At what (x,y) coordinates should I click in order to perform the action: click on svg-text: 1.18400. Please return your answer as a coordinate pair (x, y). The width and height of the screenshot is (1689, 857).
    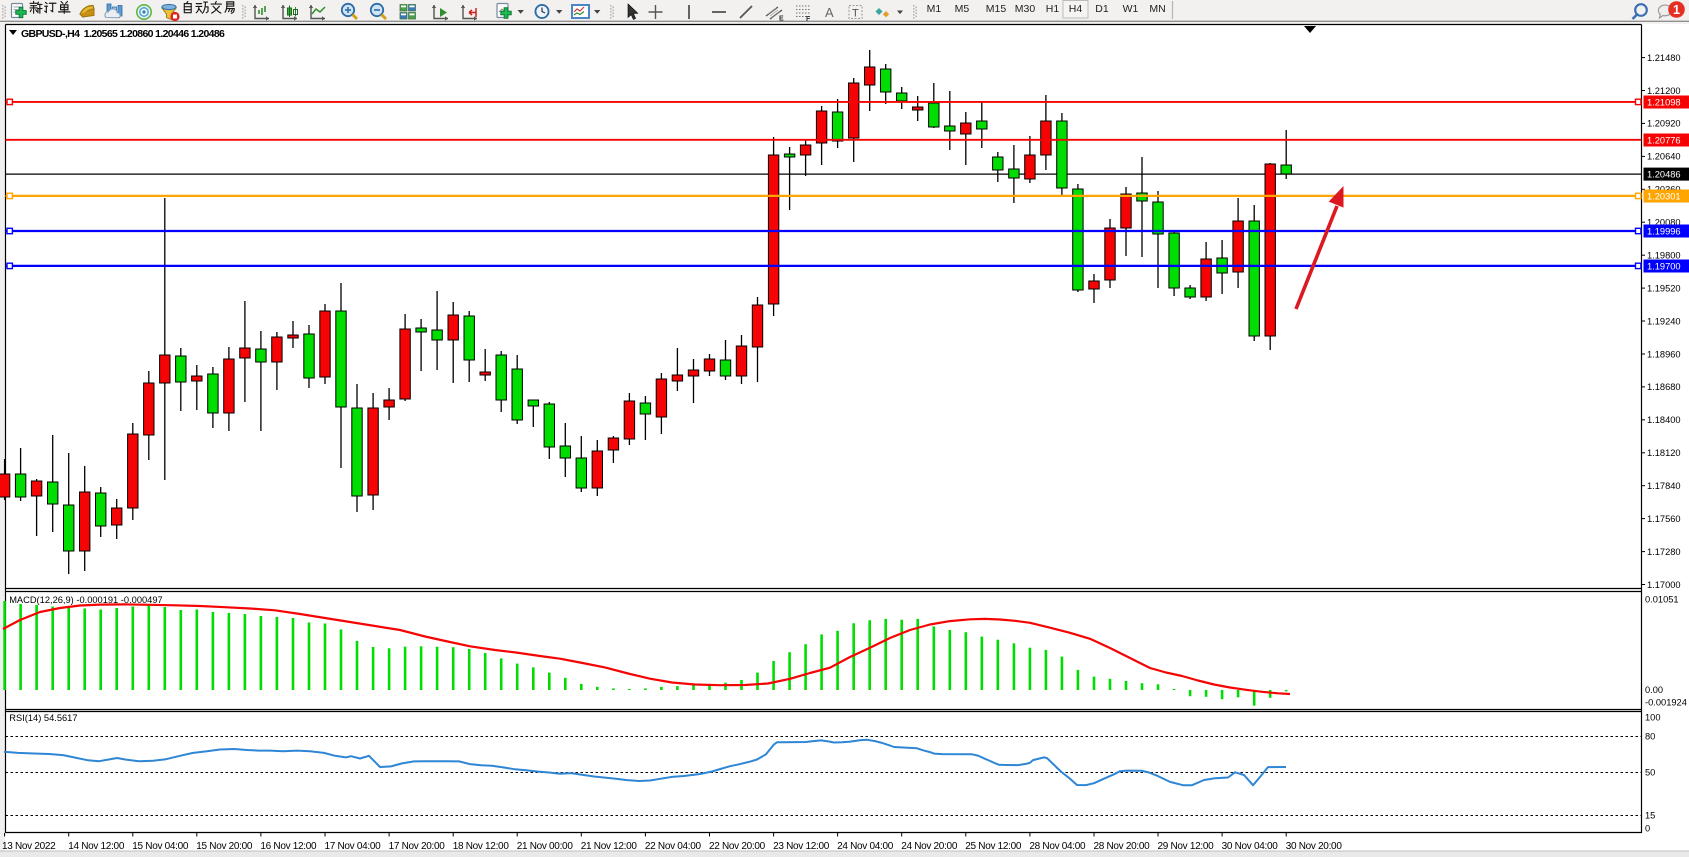
    Looking at the image, I should click on (1664, 420).